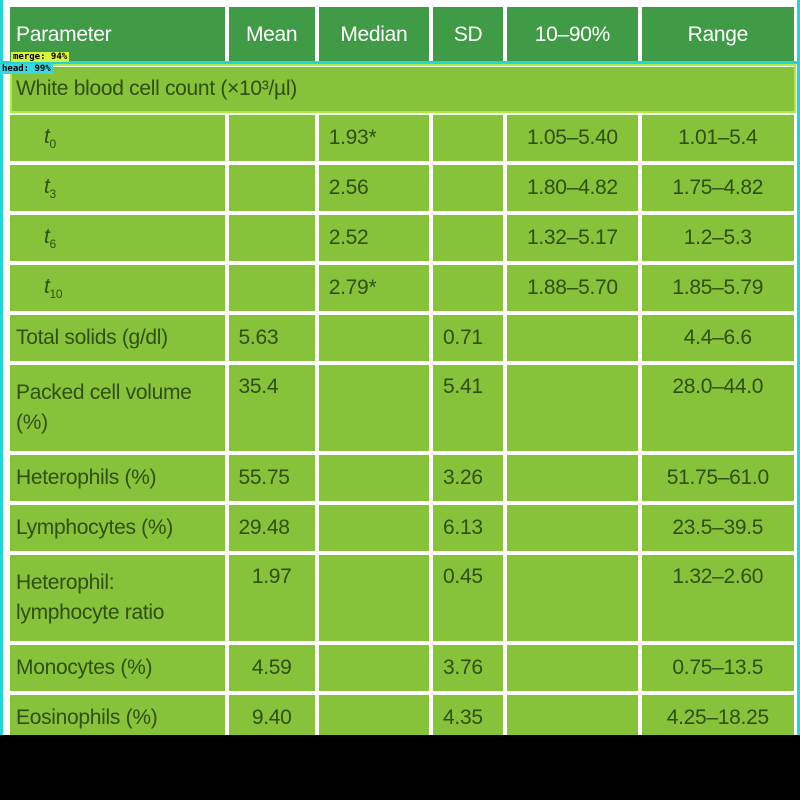 The image size is (800, 800). I want to click on table-row: t3 2.56 1.80–4.82 1.75–4.82, so click(402, 188).